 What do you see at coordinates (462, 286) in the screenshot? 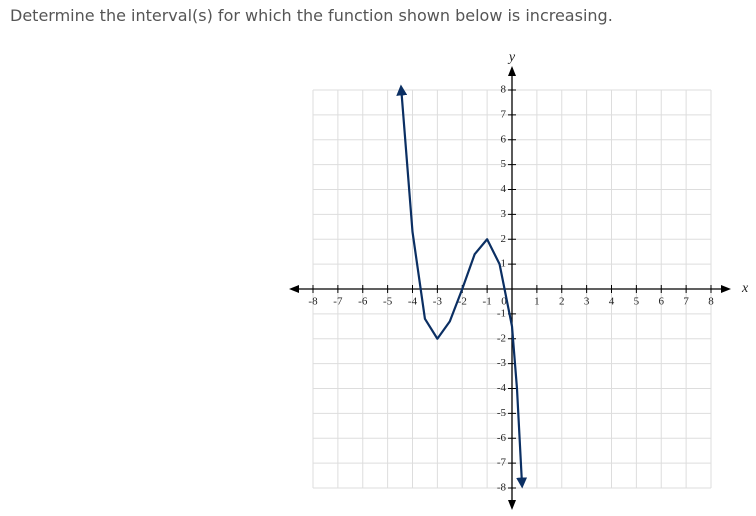
I see `function-curve` at bounding box center [462, 286].